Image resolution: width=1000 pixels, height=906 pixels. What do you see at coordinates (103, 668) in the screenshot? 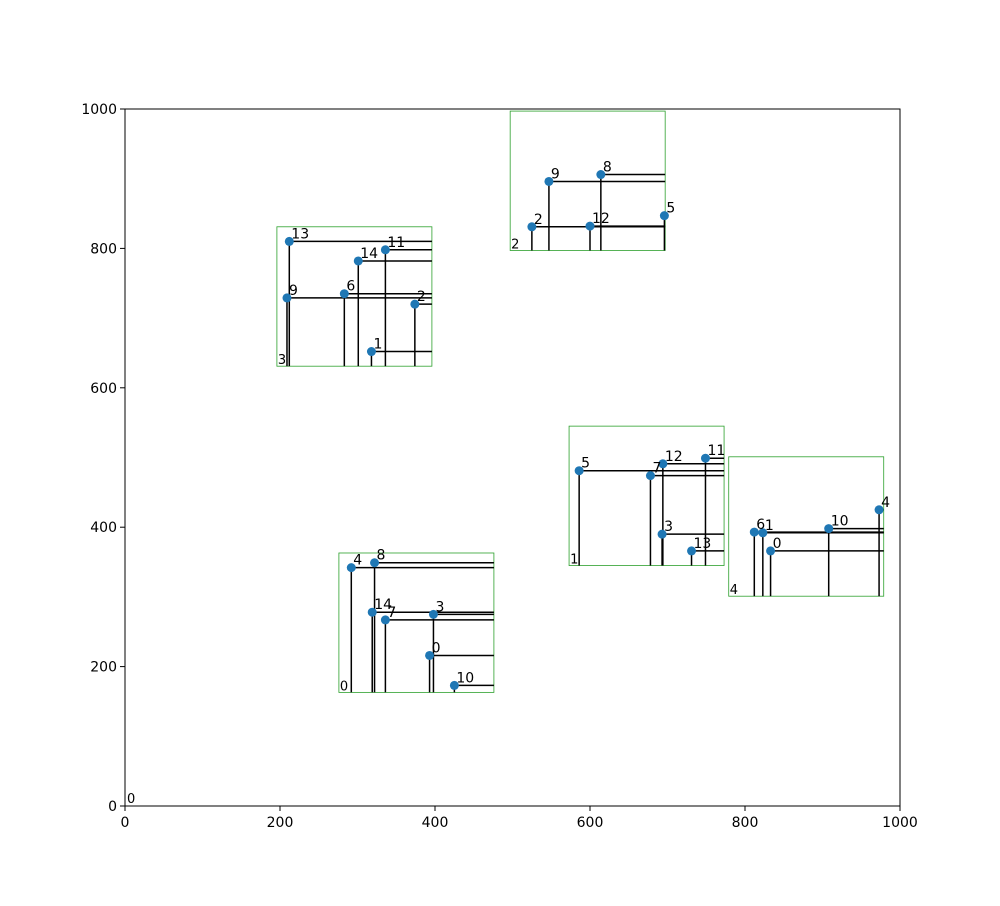
I see `y-tick-label: 200` at bounding box center [103, 668].